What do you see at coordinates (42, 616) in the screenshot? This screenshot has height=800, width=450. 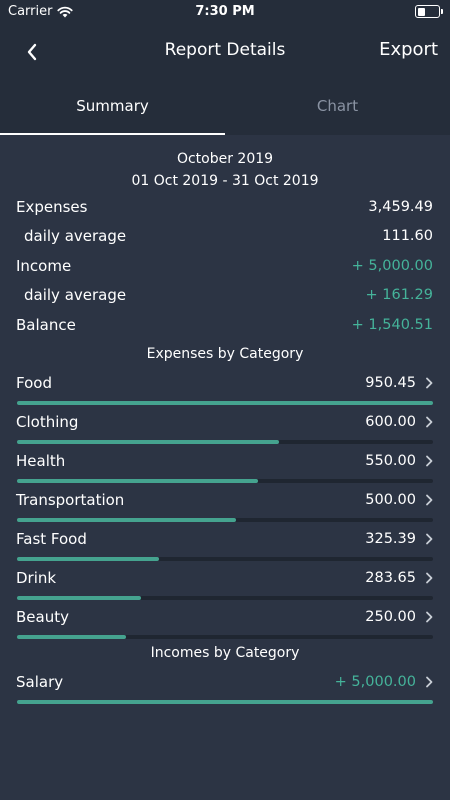 I see `category-name: Beauty` at bounding box center [42, 616].